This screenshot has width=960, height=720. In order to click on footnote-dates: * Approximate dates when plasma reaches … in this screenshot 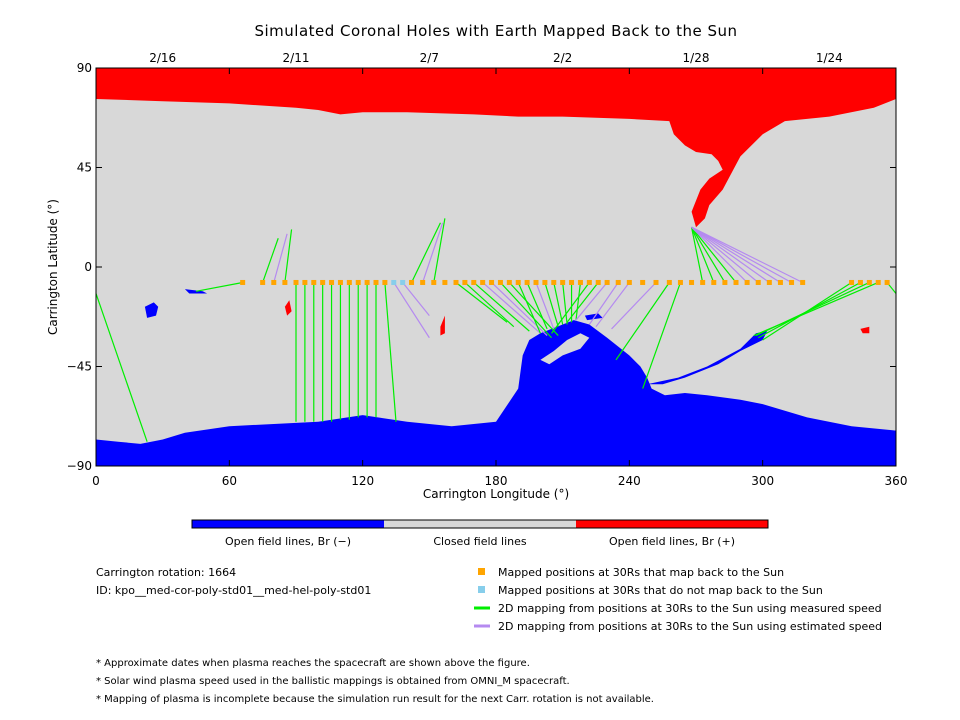, I will do `click(313, 663)`.